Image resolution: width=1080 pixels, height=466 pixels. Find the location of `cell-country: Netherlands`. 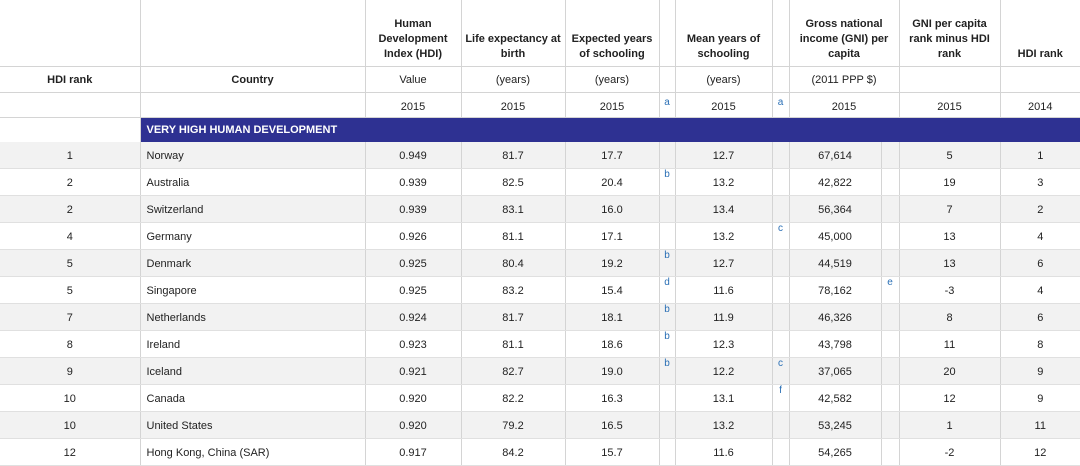

cell-country: Netherlands is located at coordinates (253, 317).